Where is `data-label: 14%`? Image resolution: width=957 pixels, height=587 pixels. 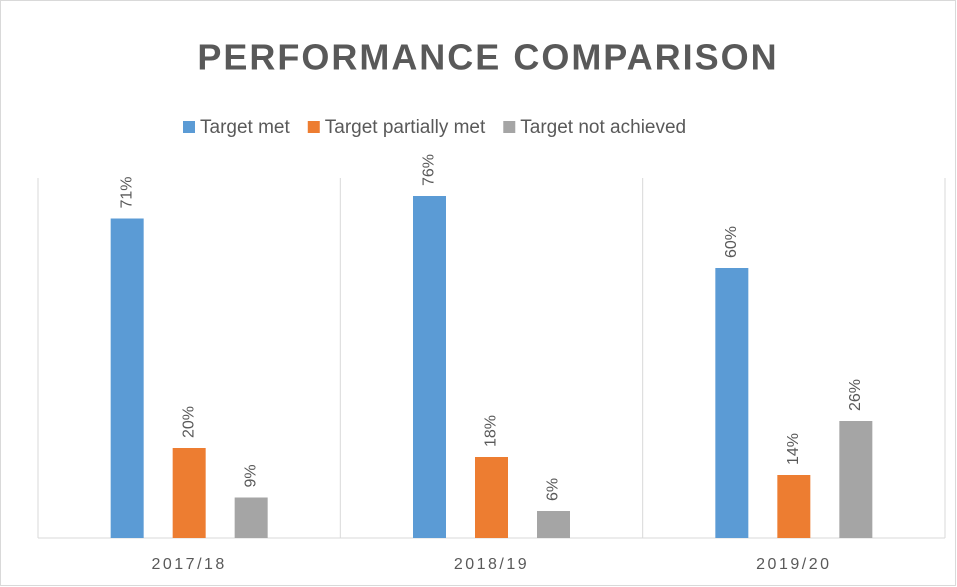
data-label: 14% is located at coordinates (793, 449).